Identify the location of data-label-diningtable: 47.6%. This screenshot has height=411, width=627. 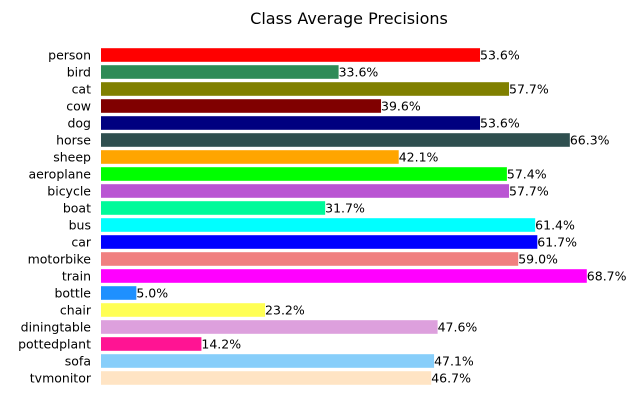
(458, 327).